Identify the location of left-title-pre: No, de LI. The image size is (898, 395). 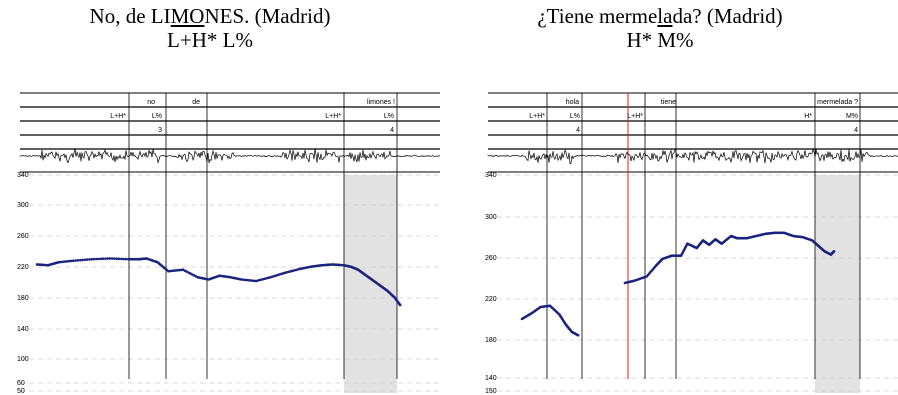
(130, 16).